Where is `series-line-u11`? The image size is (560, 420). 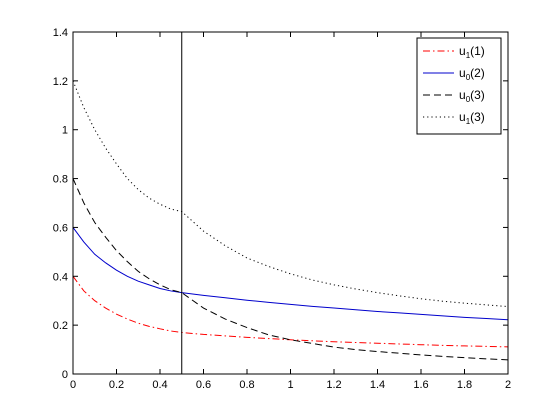
series-line-u11 is located at coordinates (290, 311).